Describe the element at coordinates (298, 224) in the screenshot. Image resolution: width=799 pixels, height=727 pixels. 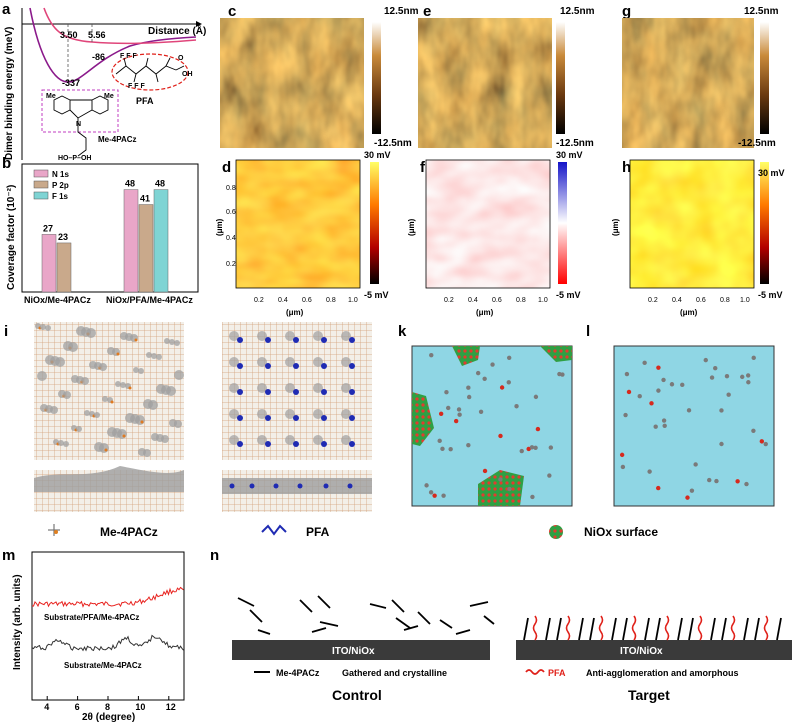
I see `kpfm-image-d` at that location.